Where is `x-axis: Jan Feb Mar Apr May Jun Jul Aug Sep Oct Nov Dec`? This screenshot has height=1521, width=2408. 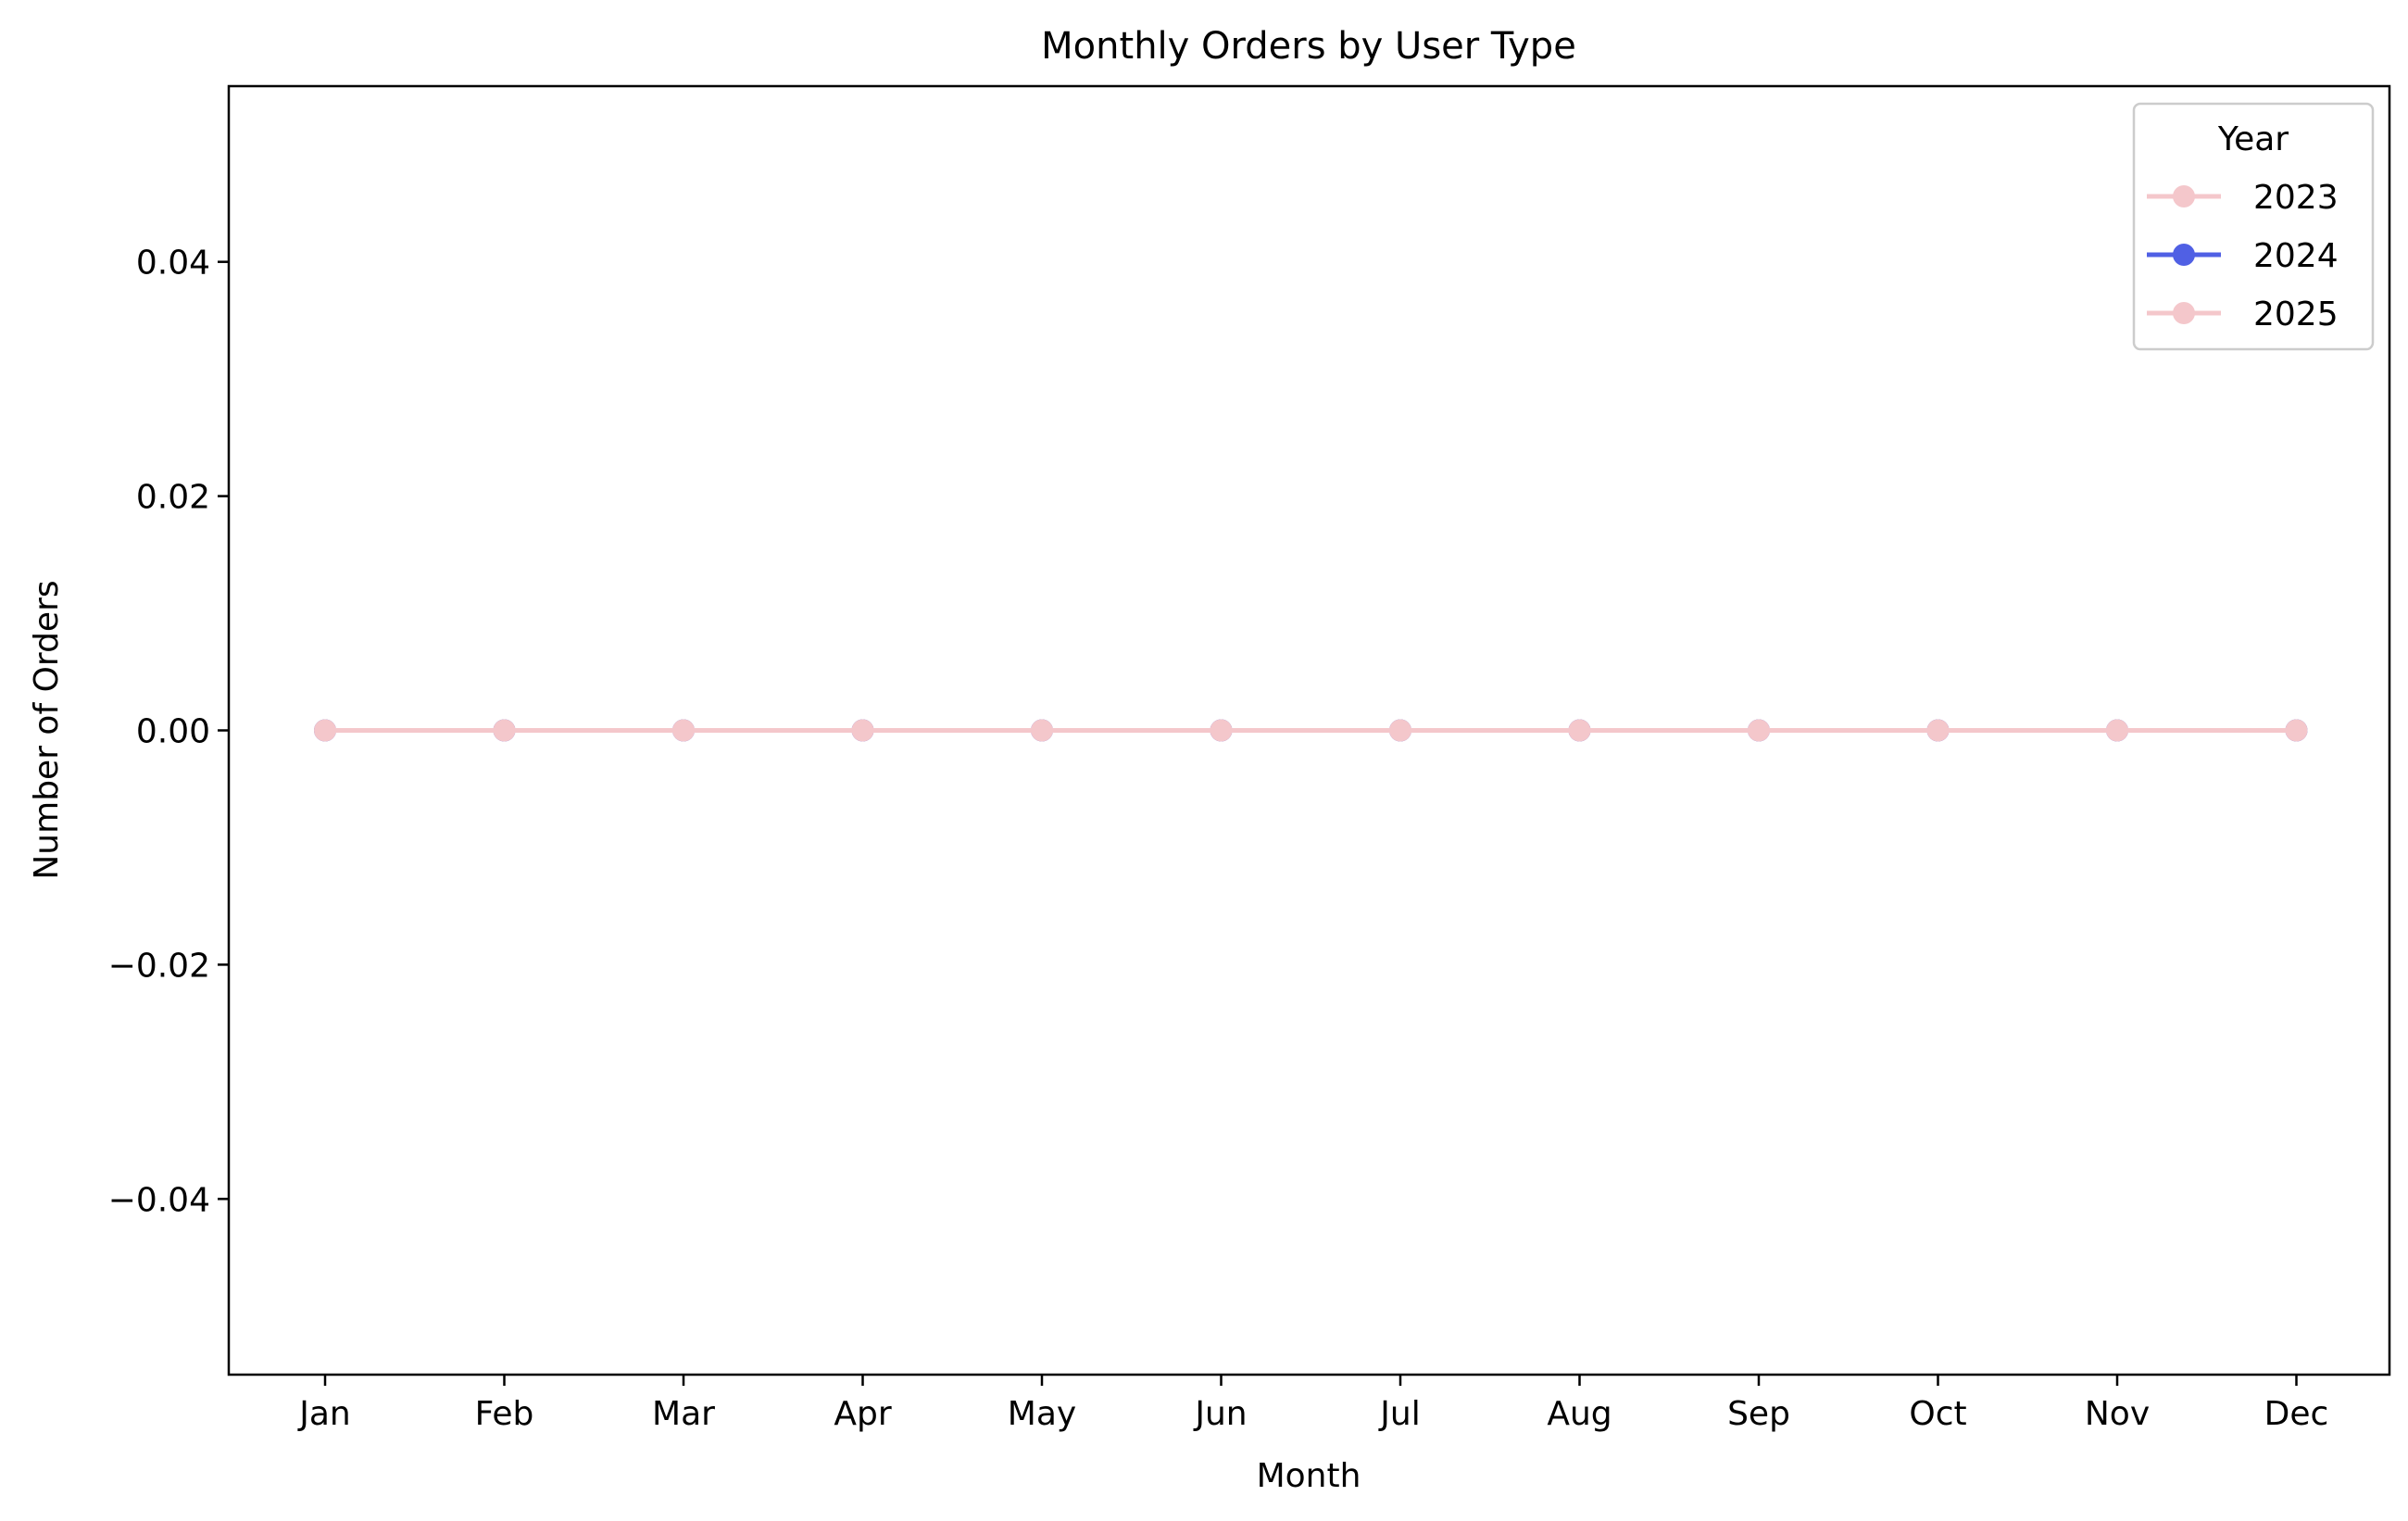 x-axis: Jan Feb Mar Apr May Jun Jul Aug Sep Oct Nov Dec is located at coordinates (1312, 1404).